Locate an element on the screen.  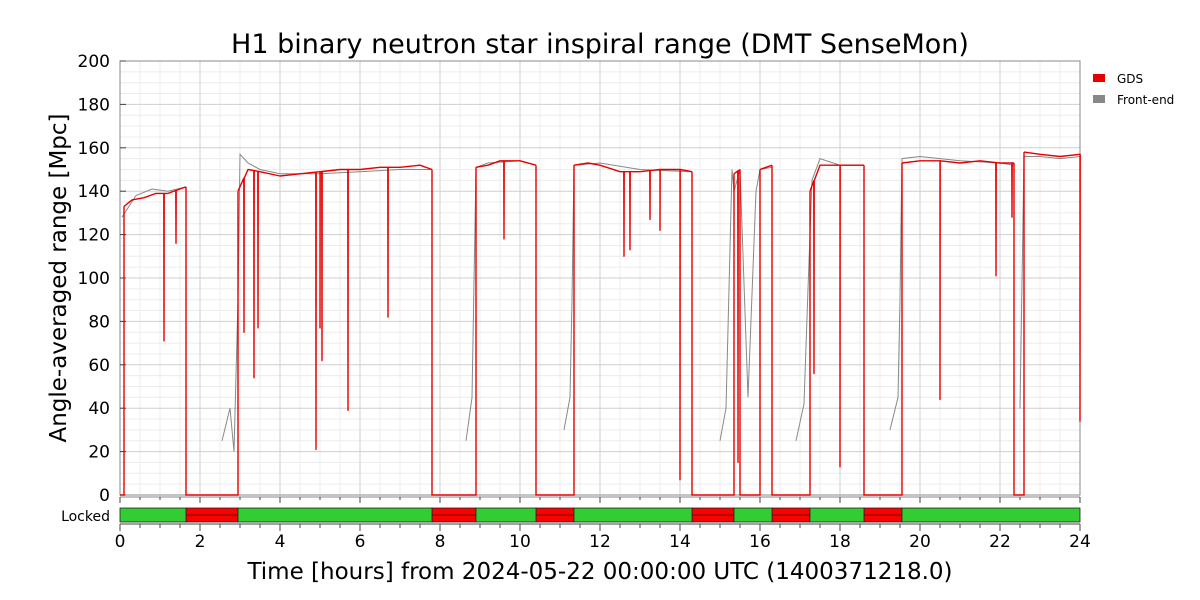
y-tick-label: 140 is located at coordinates (94, 192).